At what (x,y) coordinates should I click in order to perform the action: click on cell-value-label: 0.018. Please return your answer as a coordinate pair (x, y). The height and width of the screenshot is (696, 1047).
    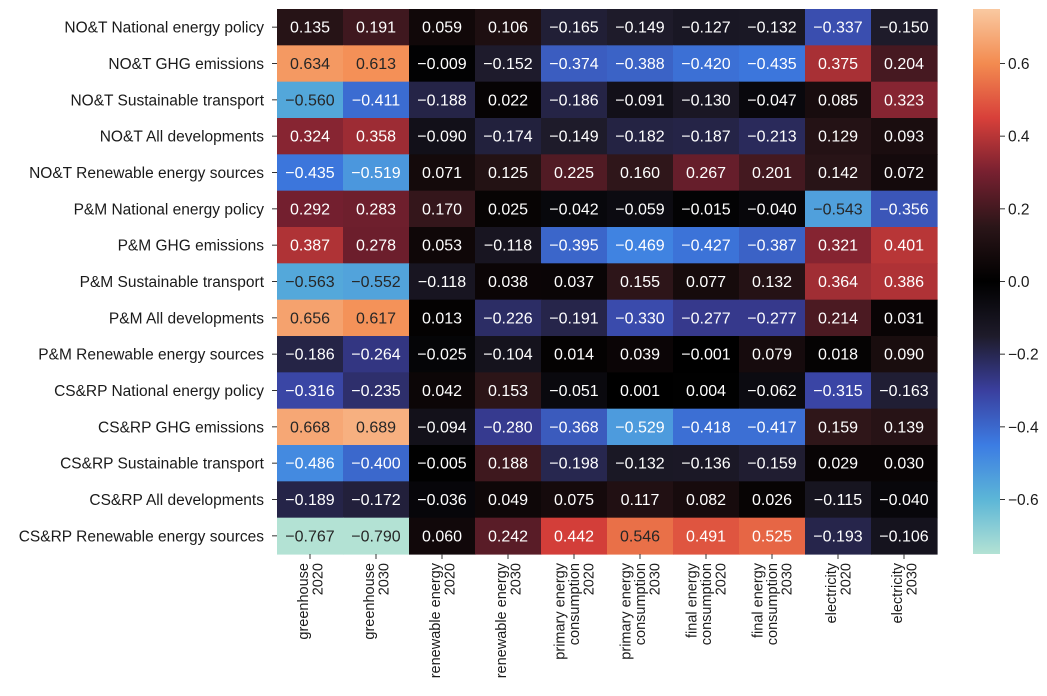
    Looking at the image, I should click on (838, 355).